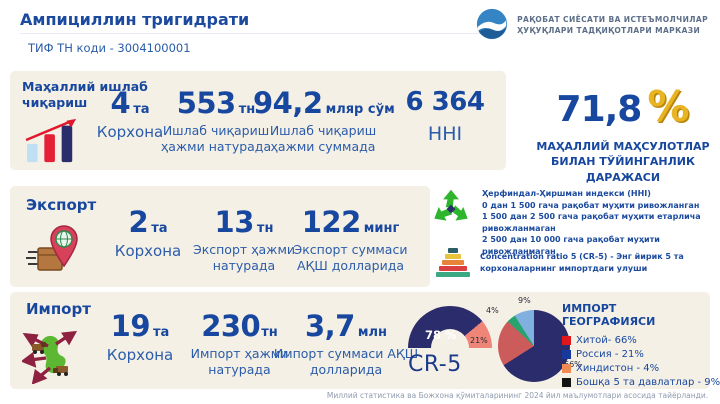 The height and width of the screenshot is (404, 720). Describe the element at coordinates (350, 239) in the screenshot. I see `export-stat-amount: 122 минг Экспорт суммаси АҚШ долларида` at that location.